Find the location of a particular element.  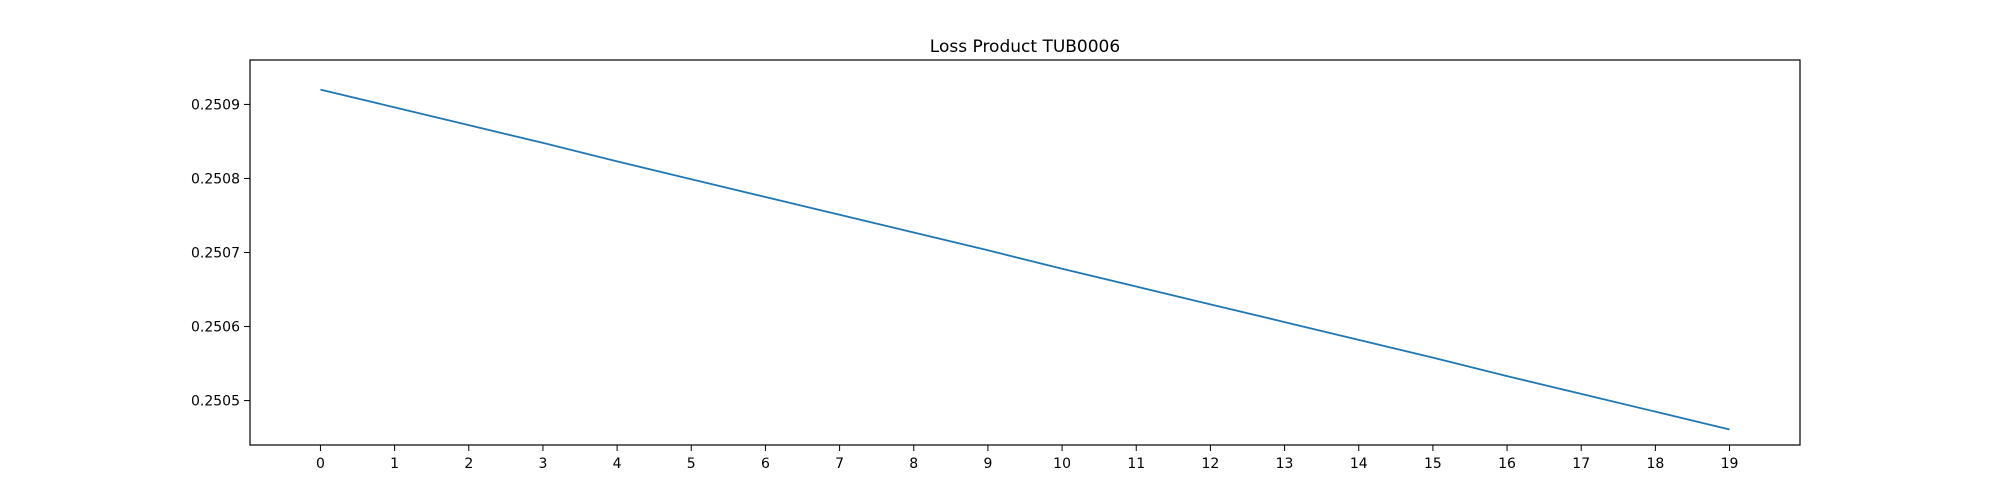

x-tick-label: 4 is located at coordinates (617, 464).